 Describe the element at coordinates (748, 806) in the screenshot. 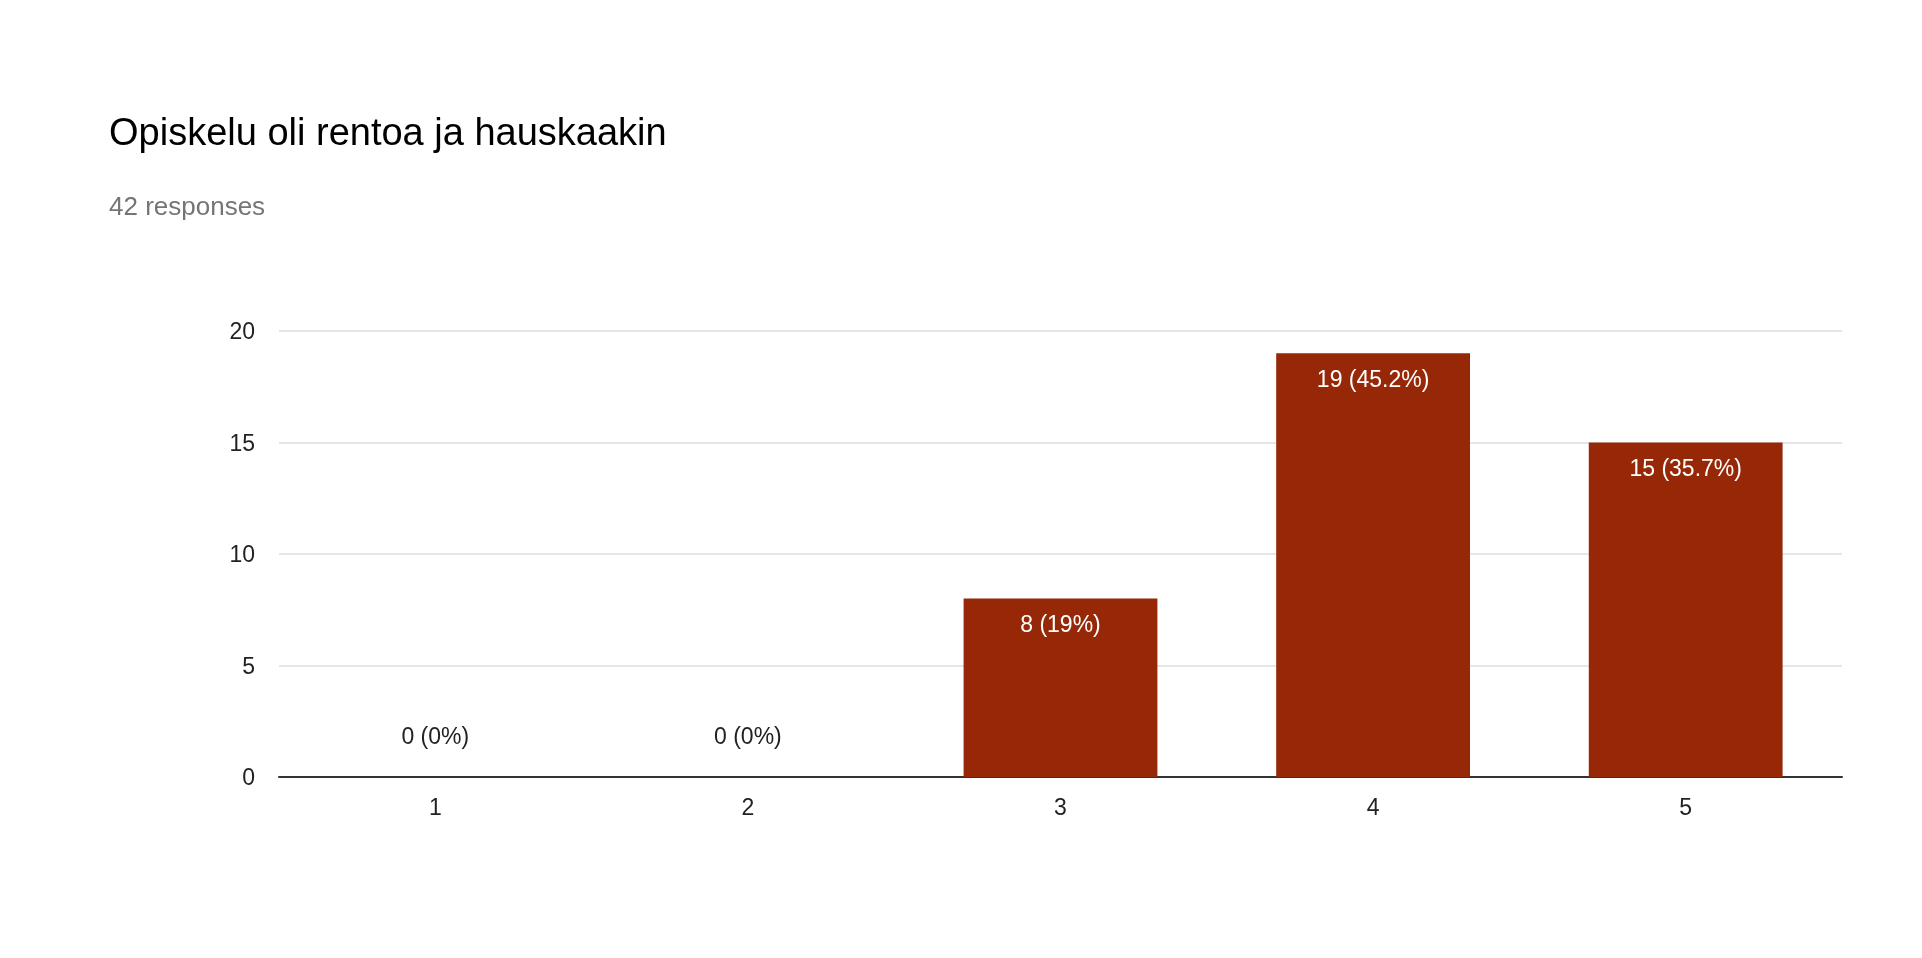

I see `x-tick-label: 2` at that location.